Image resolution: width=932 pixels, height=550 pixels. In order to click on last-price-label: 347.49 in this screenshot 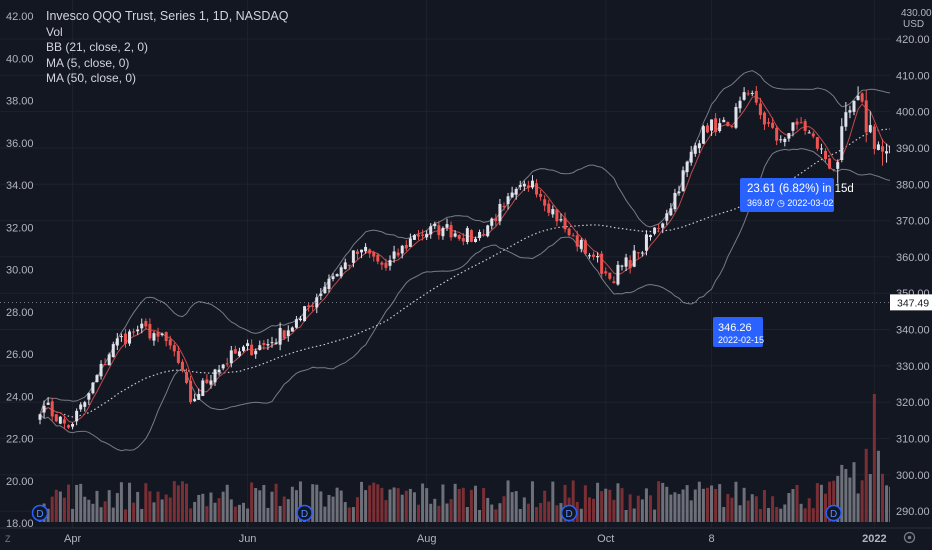, I will do `click(913, 303)`.